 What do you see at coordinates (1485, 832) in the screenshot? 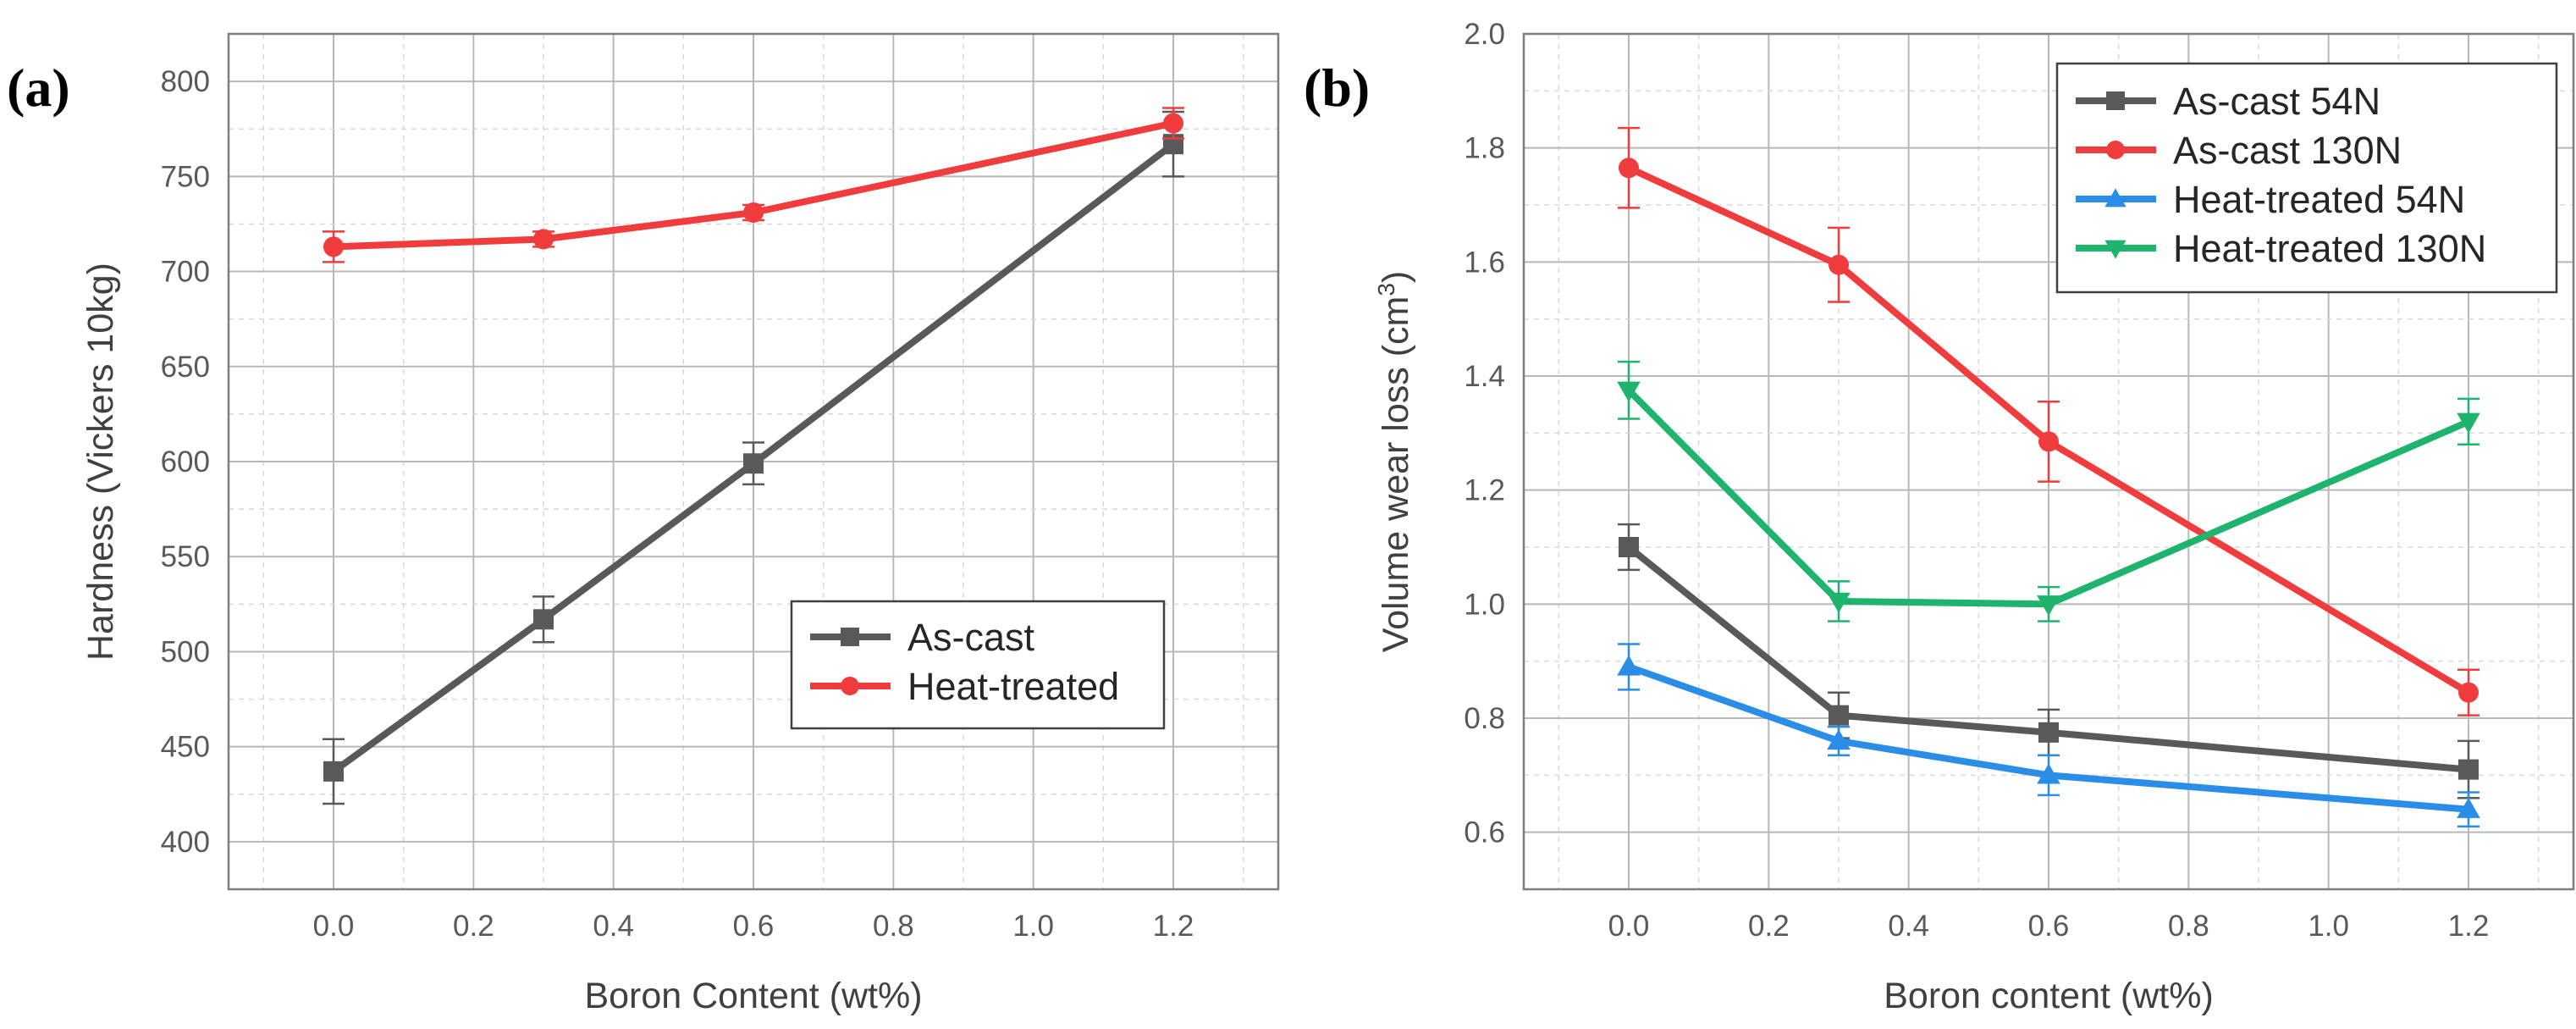
I see `y-tick-label: 0.6` at bounding box center [1485, 832].